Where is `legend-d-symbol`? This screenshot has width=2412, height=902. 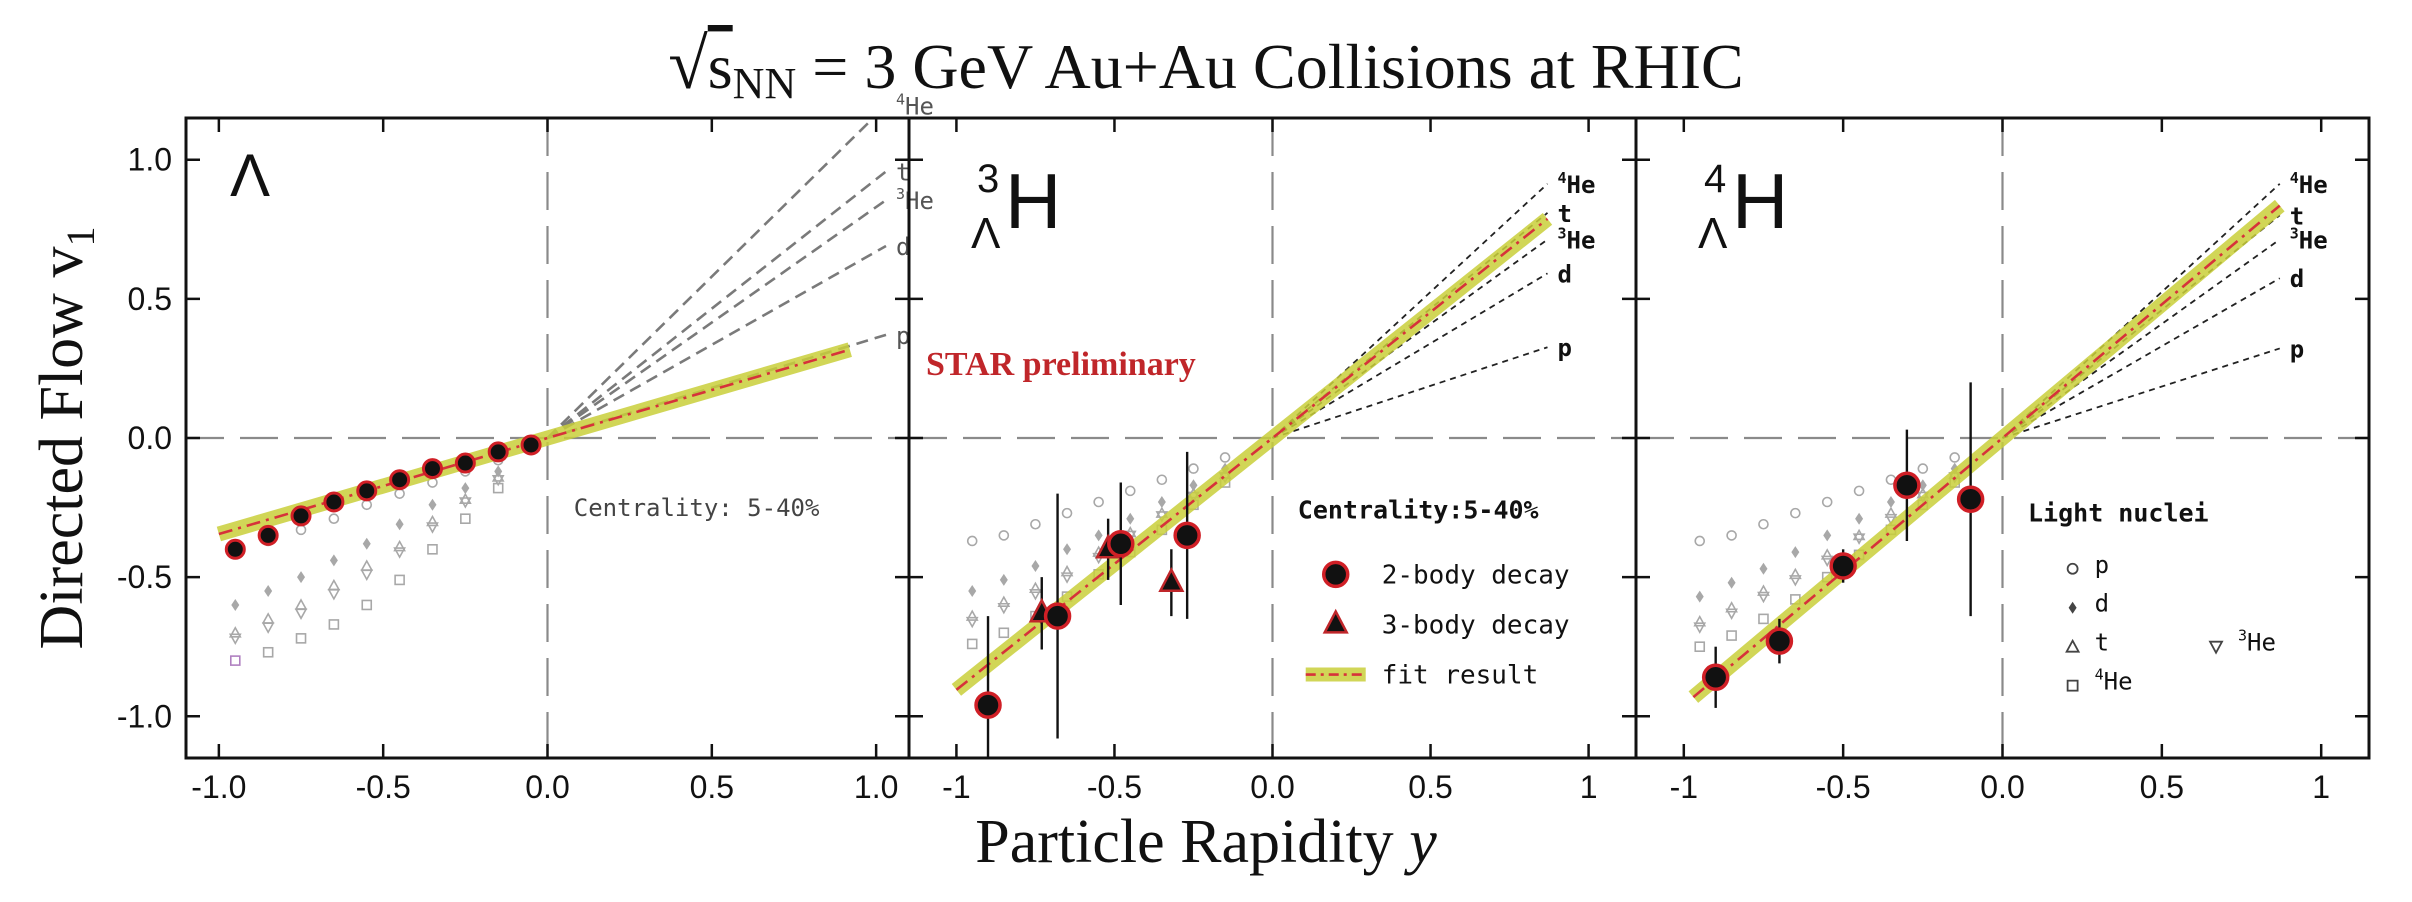
legend-d-symbol is located at coordinates (2072, 607).